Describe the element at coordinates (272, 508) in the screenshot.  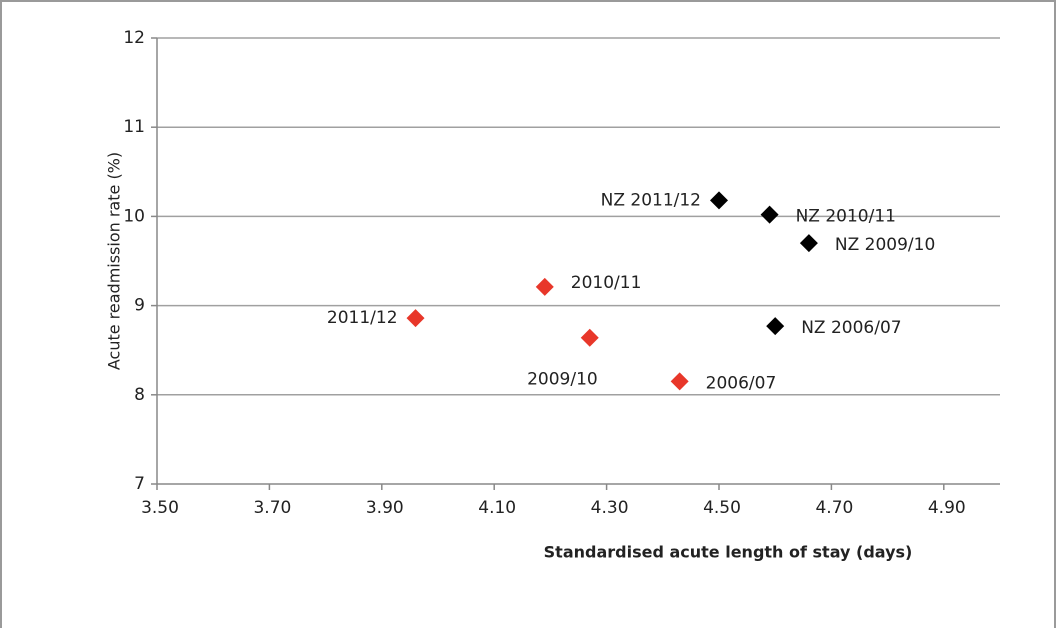
I see `x-tick-label: 3.70` at that location.